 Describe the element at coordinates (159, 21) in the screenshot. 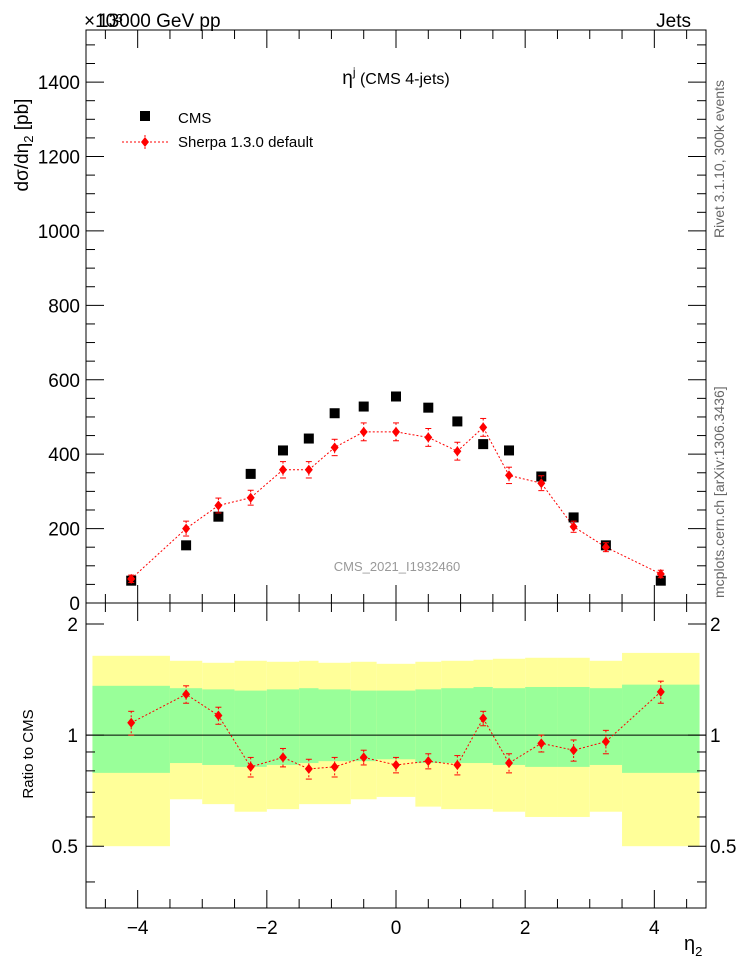

I see `beam-label: 13000 GeV pp` at that location.